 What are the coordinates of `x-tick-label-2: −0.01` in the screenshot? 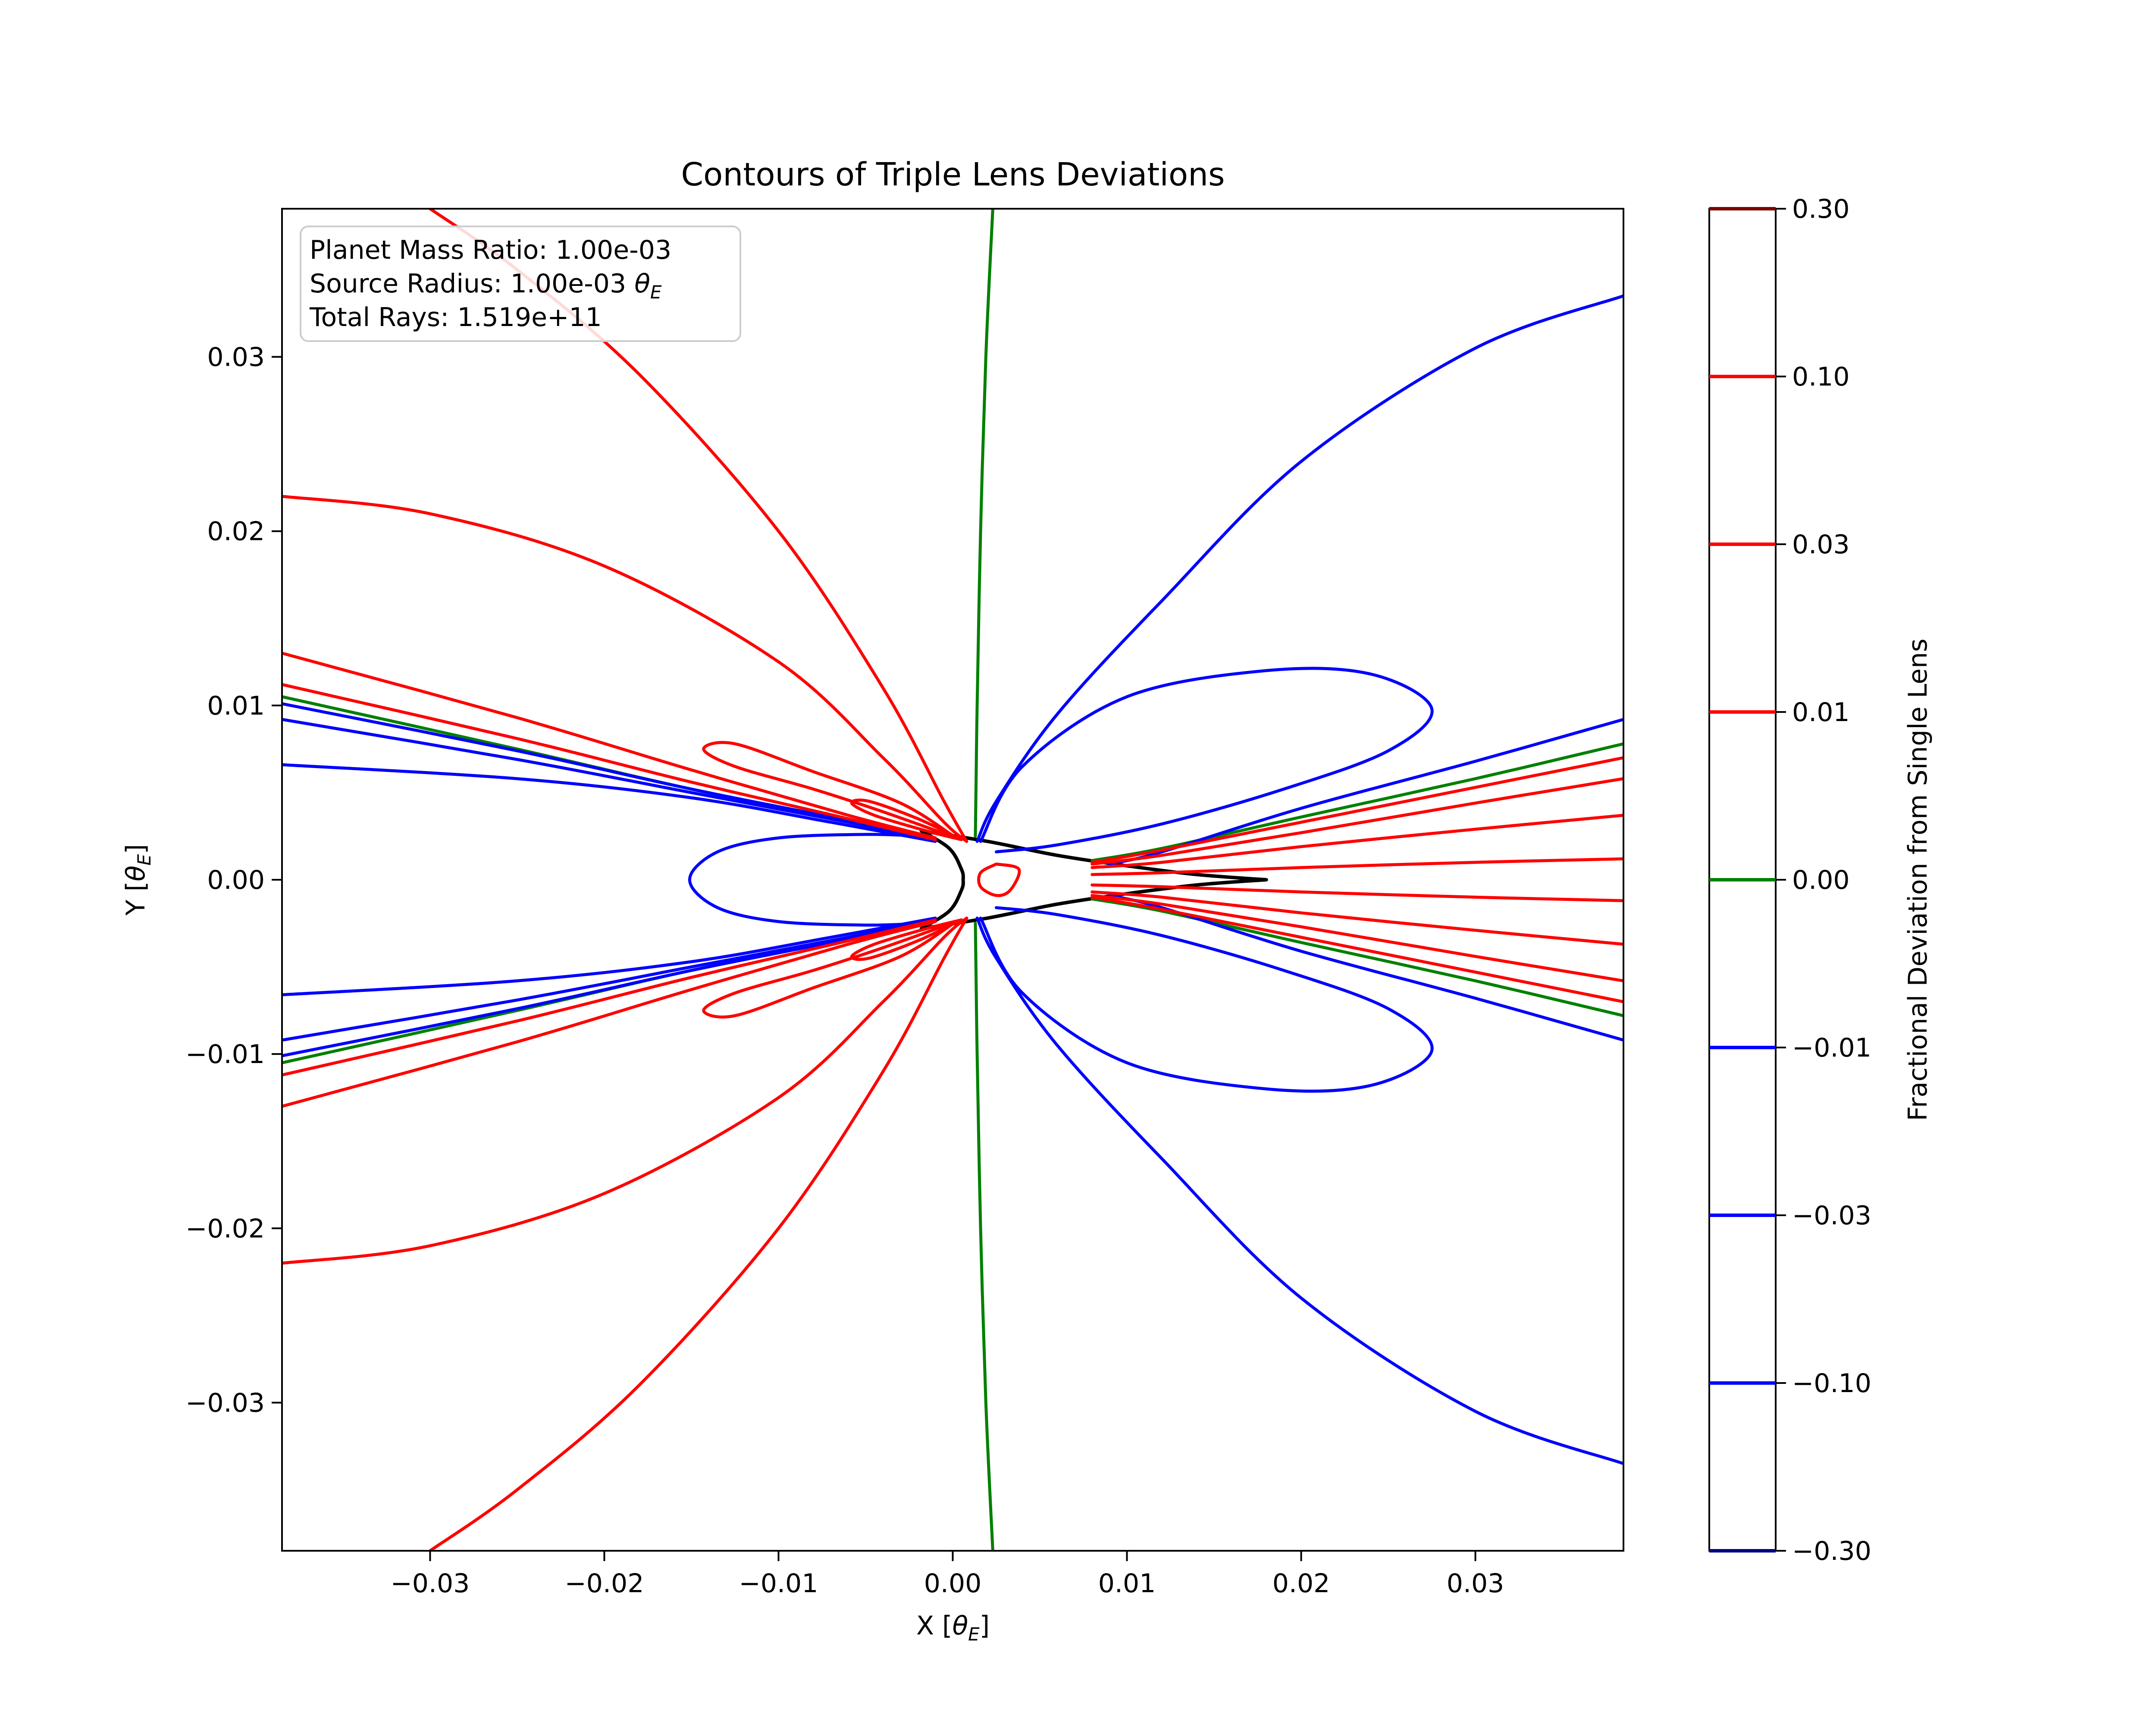 It's located at (778, 1583).